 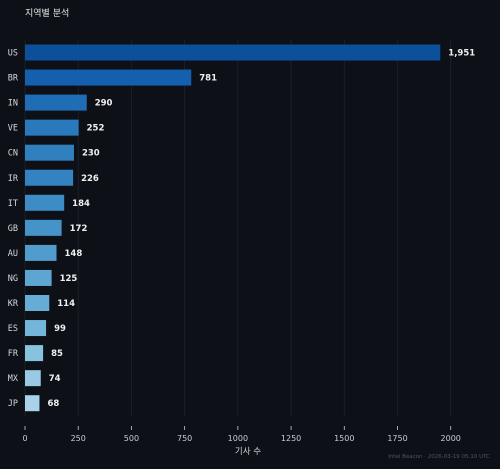 I want to click on x-tick-label-0: 0, so click(x=24, y=438).